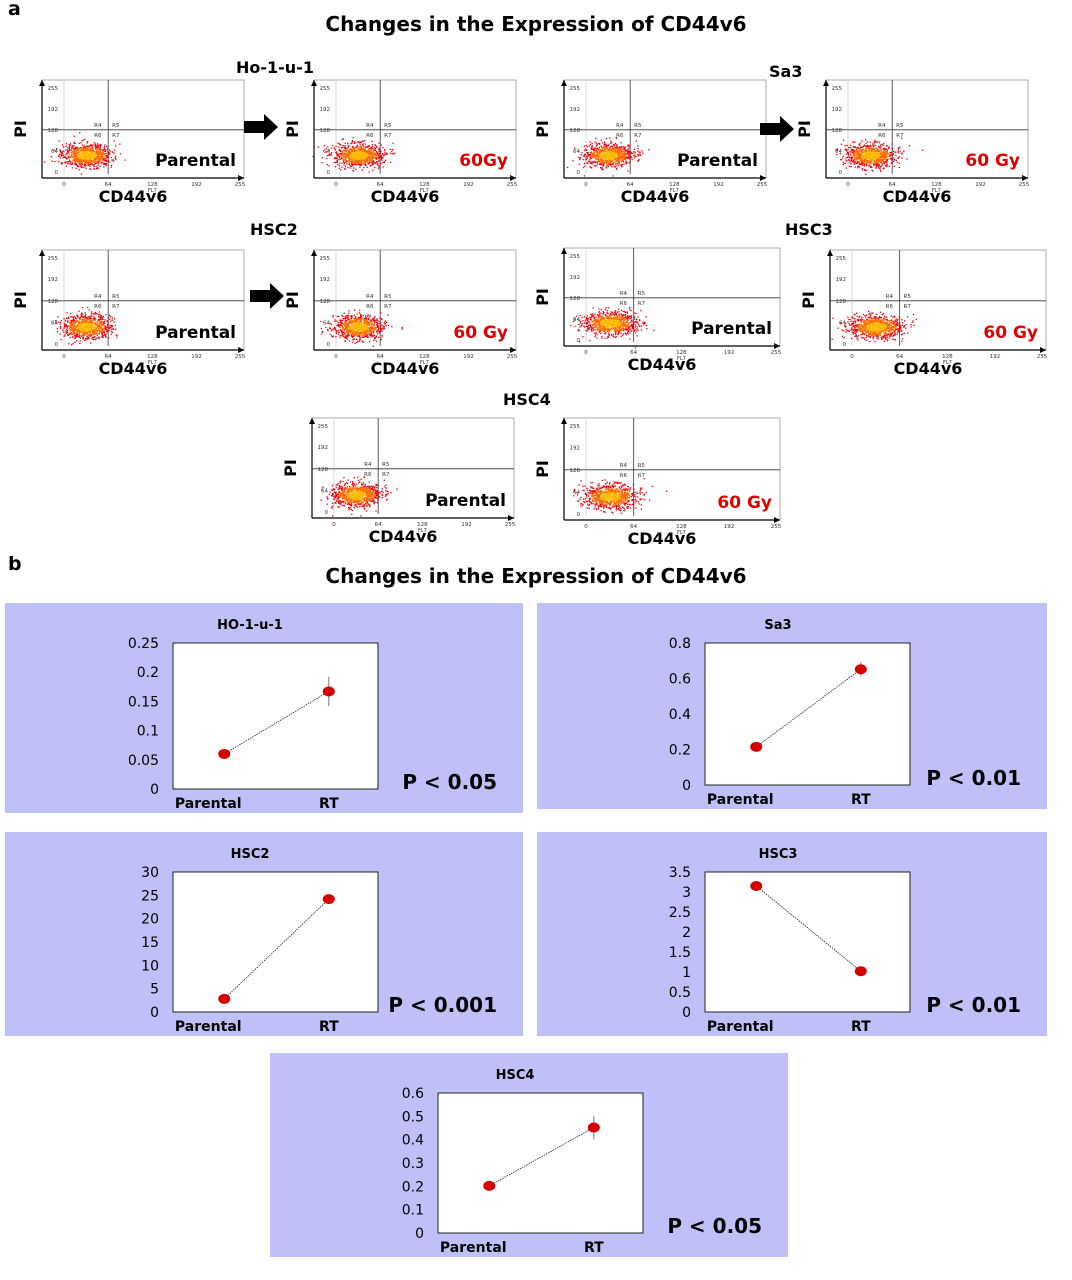 The height and width of the screenshot is (1280, 1072). I want to click on condition-tag: 60Gy, so click(483, 161).